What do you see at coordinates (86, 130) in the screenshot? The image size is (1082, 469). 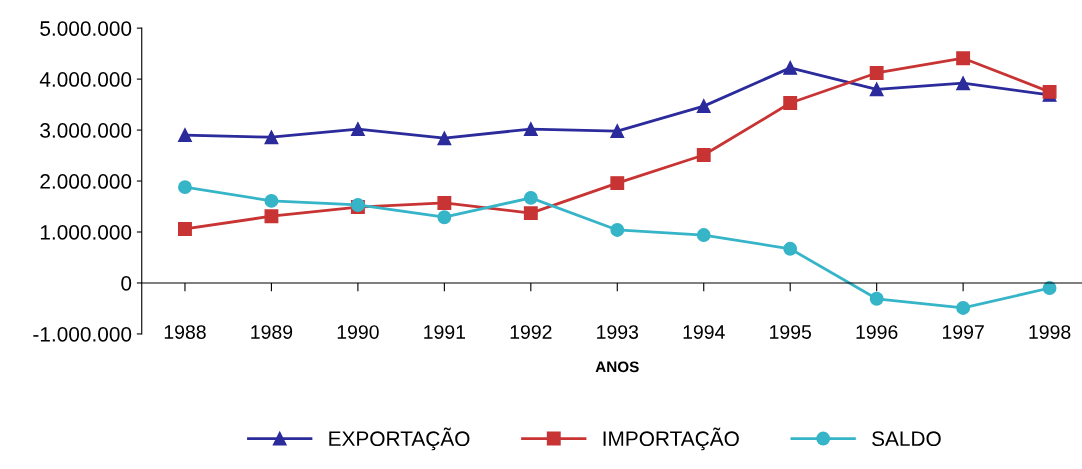 I see `y-tick-label: 3.000.000` at bounding box center [86, 130].